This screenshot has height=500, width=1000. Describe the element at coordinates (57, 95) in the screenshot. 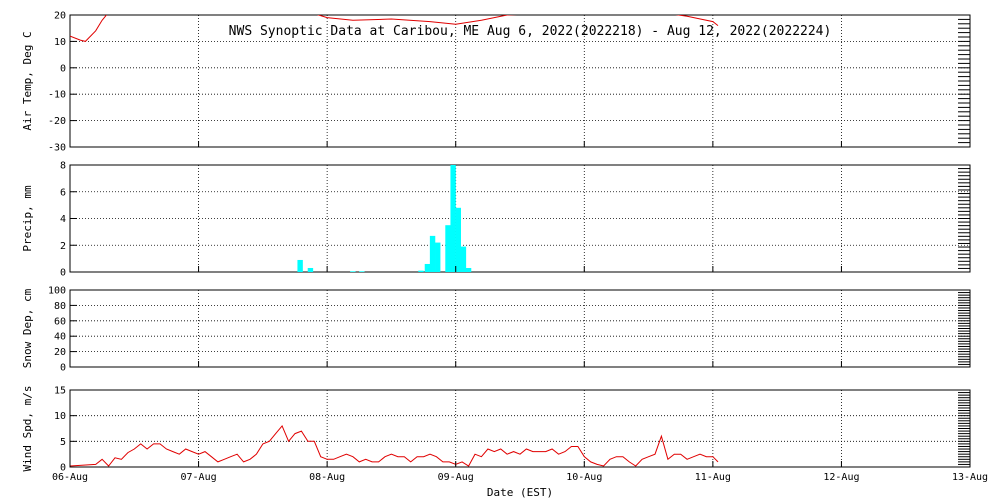

I see `y-tick-label: -10` at that location.